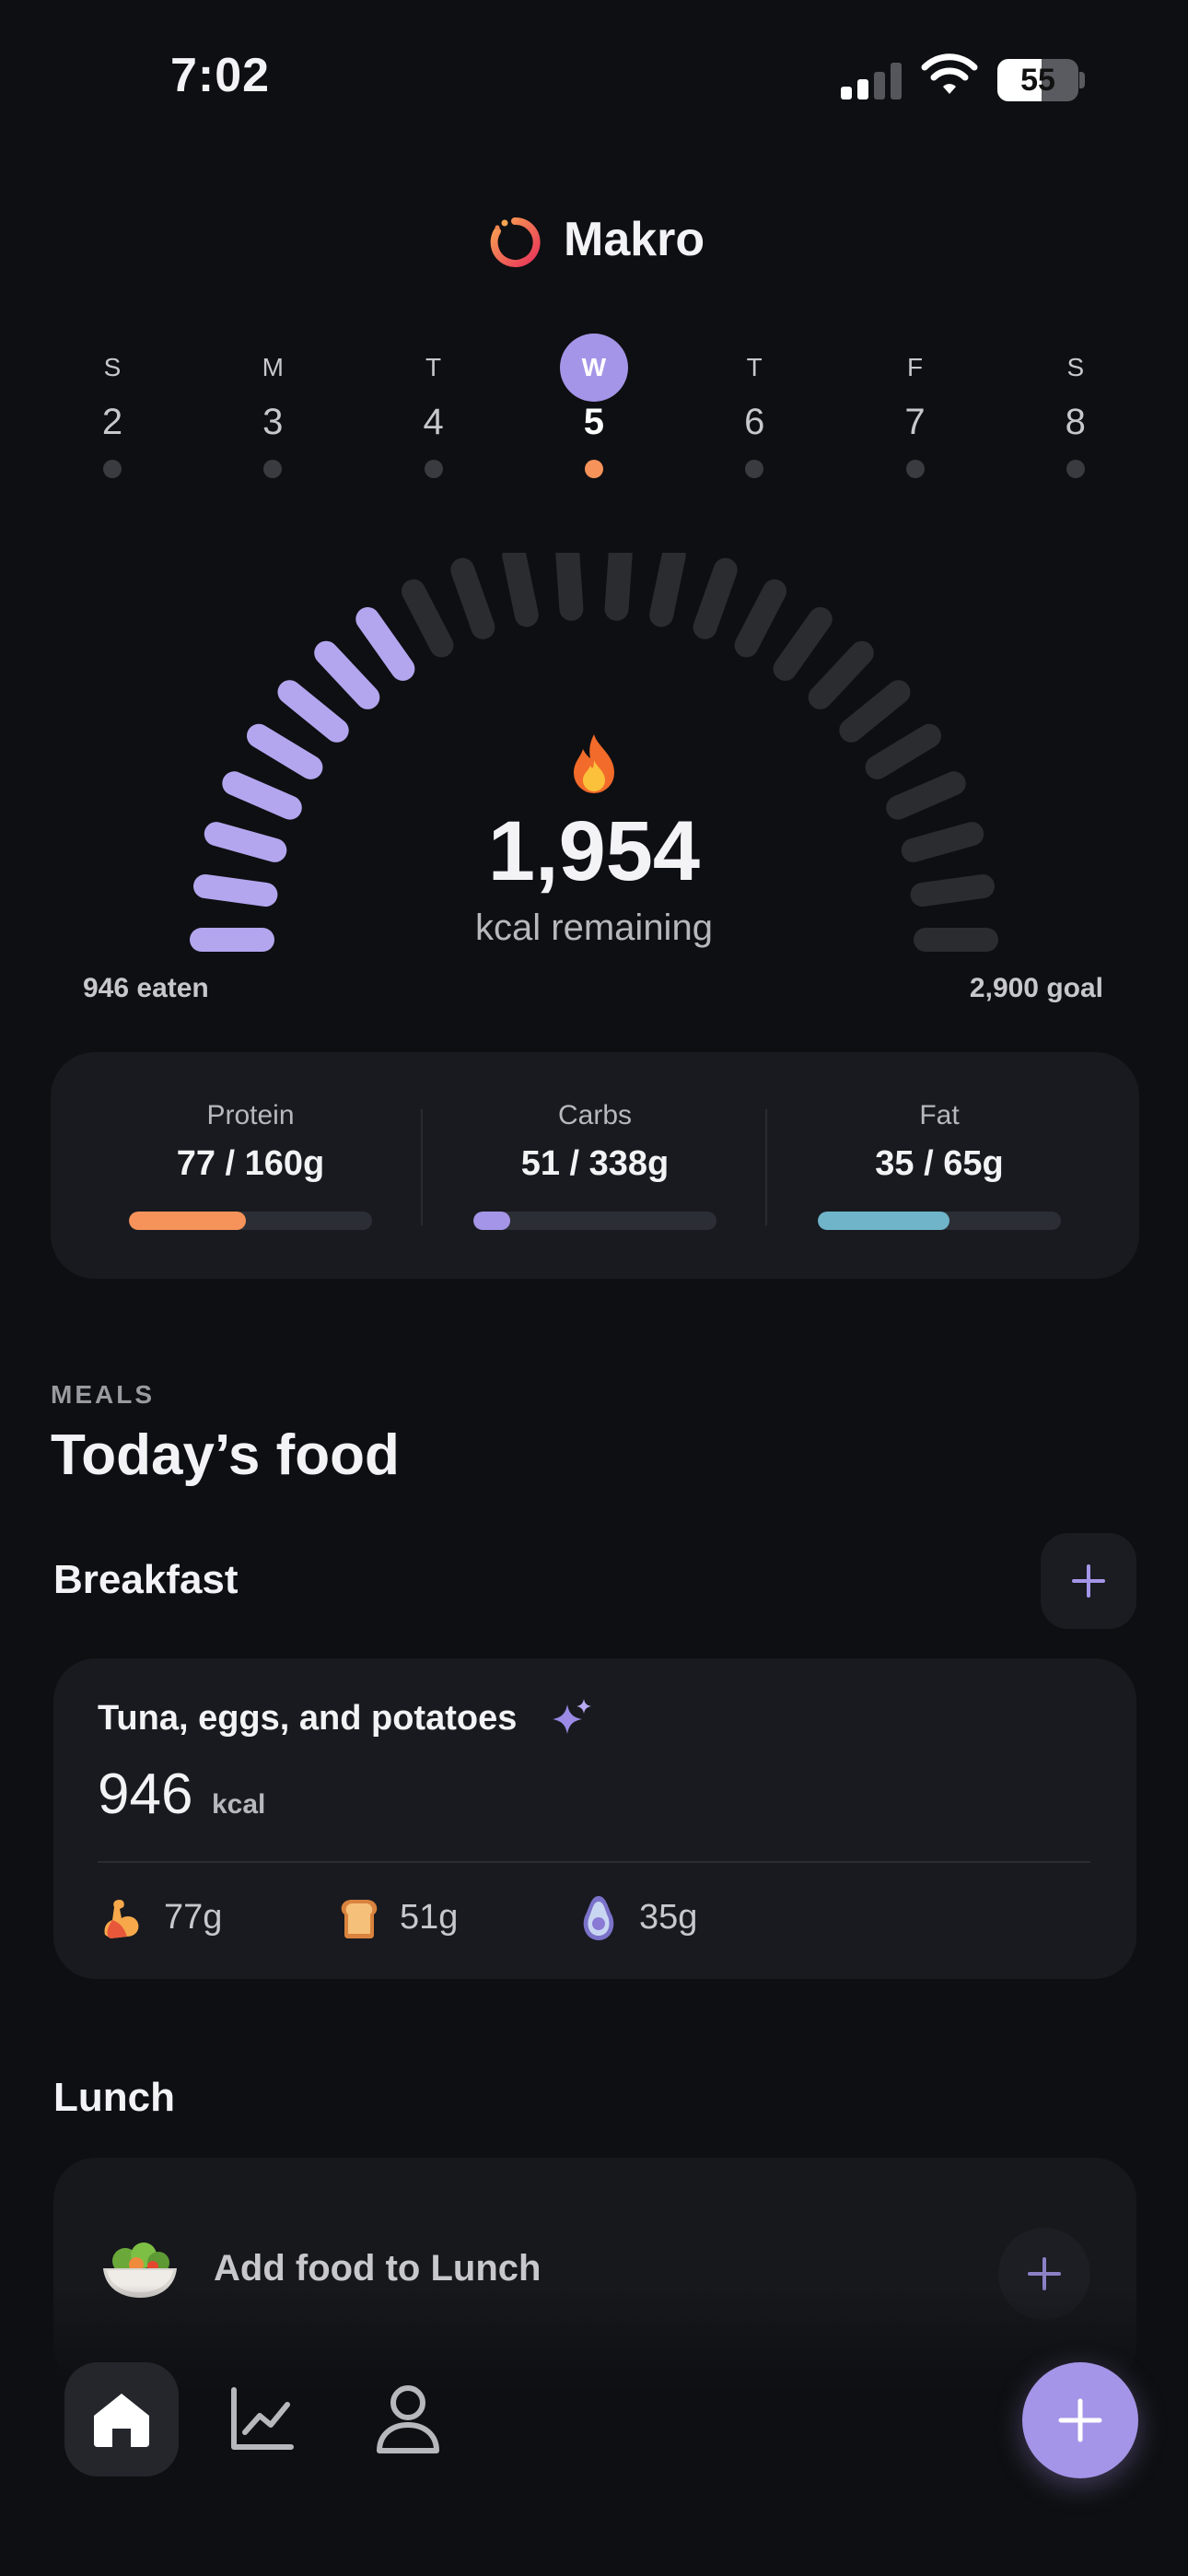 This screenshot has width=1188, height=2576. Describe the element at coordinates (594, 422) in the screenshot. I see `day-number: 5` at that location.